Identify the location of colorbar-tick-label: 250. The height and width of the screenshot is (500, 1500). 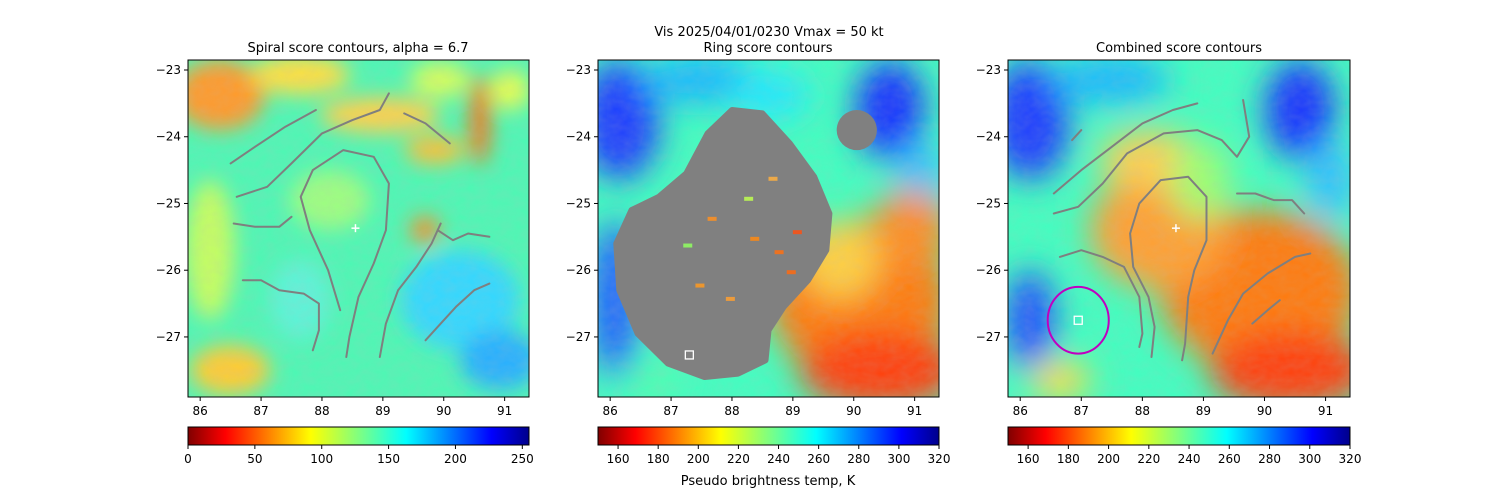
(522, 459).